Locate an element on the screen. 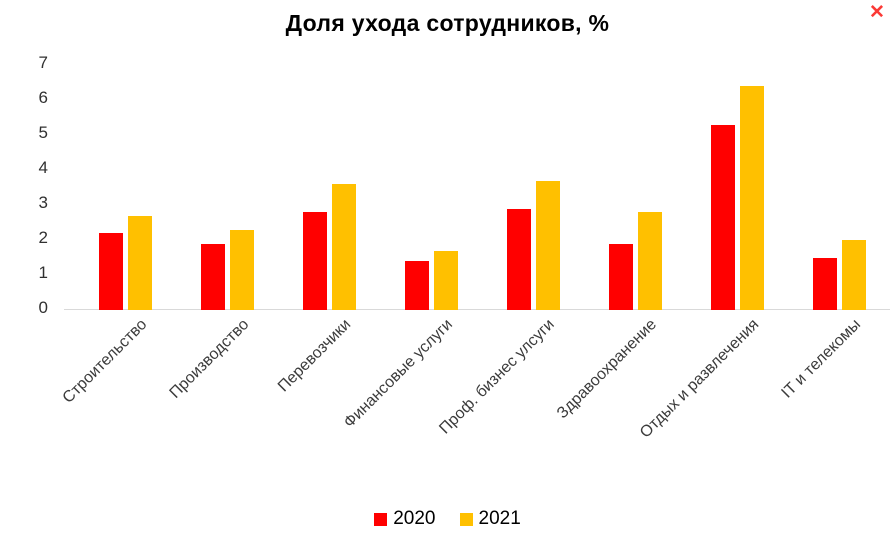 Image resolution: width=895 pixels, height=553 pixels. x-axis-line is located at coordinates (477, 309).